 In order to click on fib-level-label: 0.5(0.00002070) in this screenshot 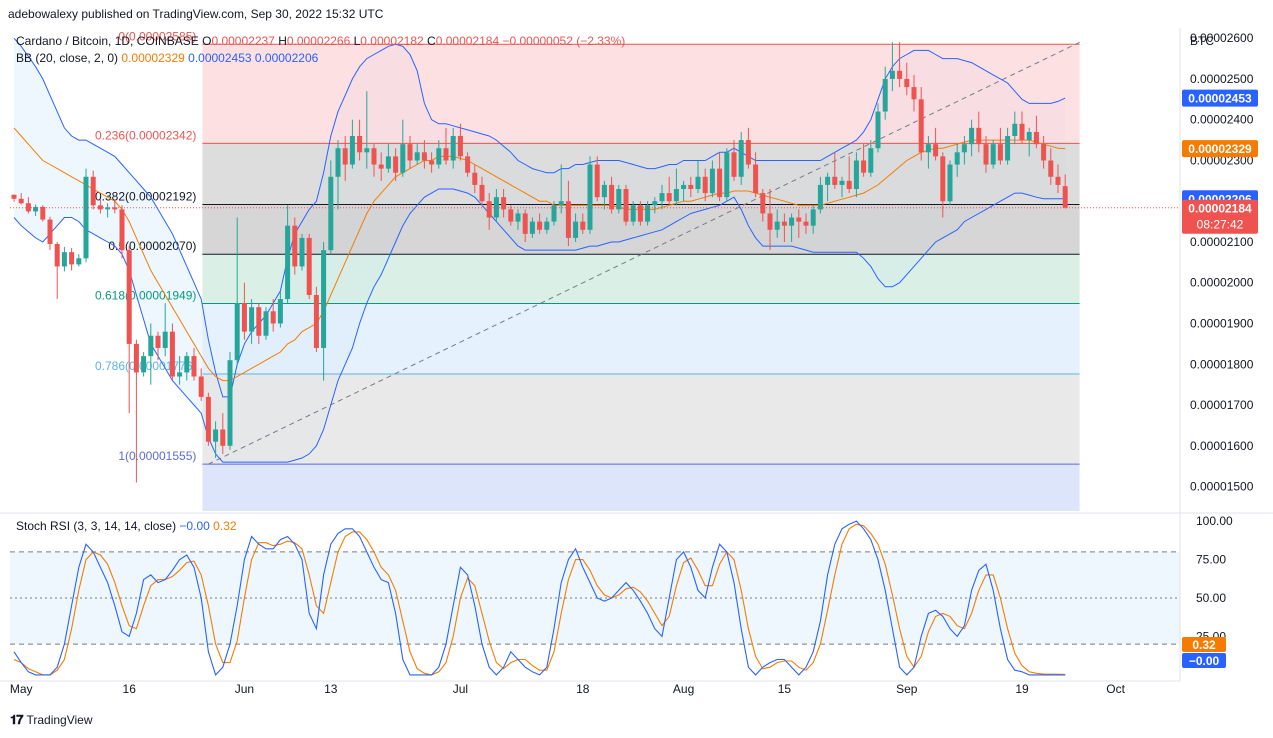, I will do `click(152, 246)`.